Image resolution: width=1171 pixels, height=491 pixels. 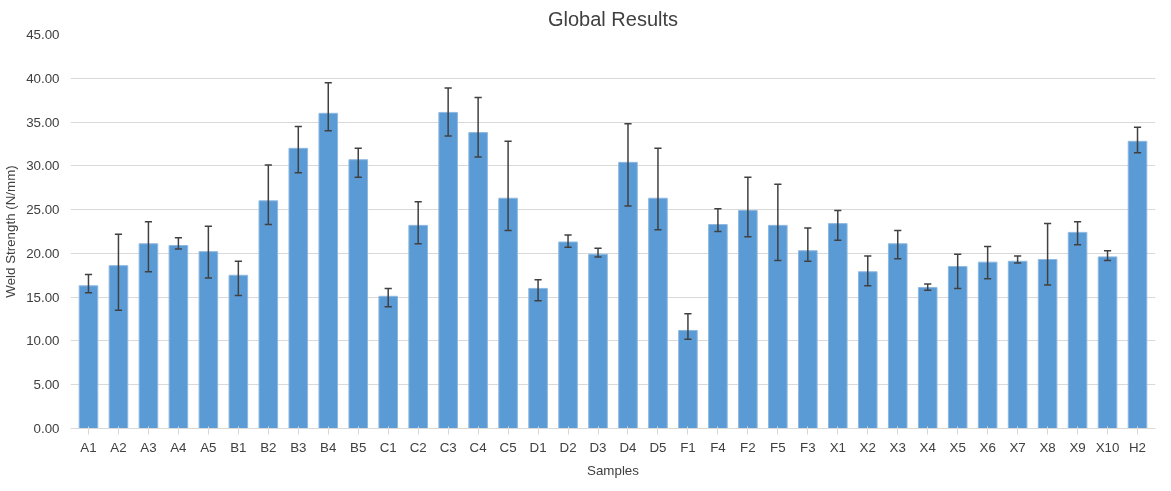 I want to click on x-tick-label: B5, so click(x=358, y=447).